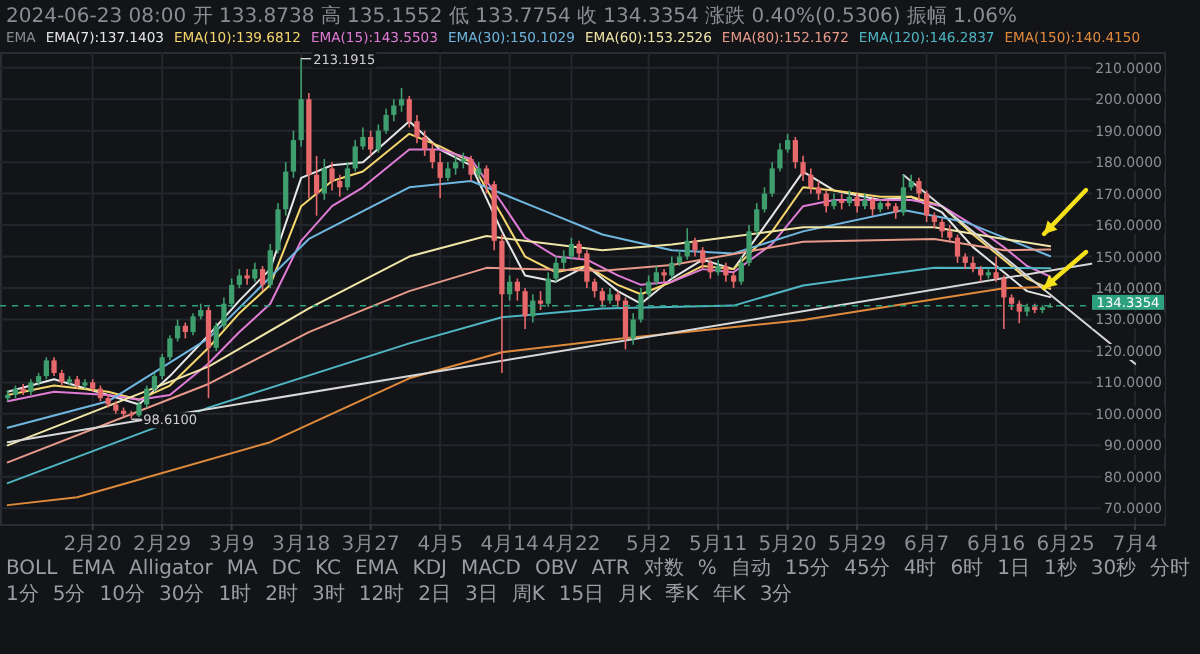  What do you see at coordinates (1060, 568) in the screenshot?
I see `text: 1秒` at bounding box center [1060, 568].